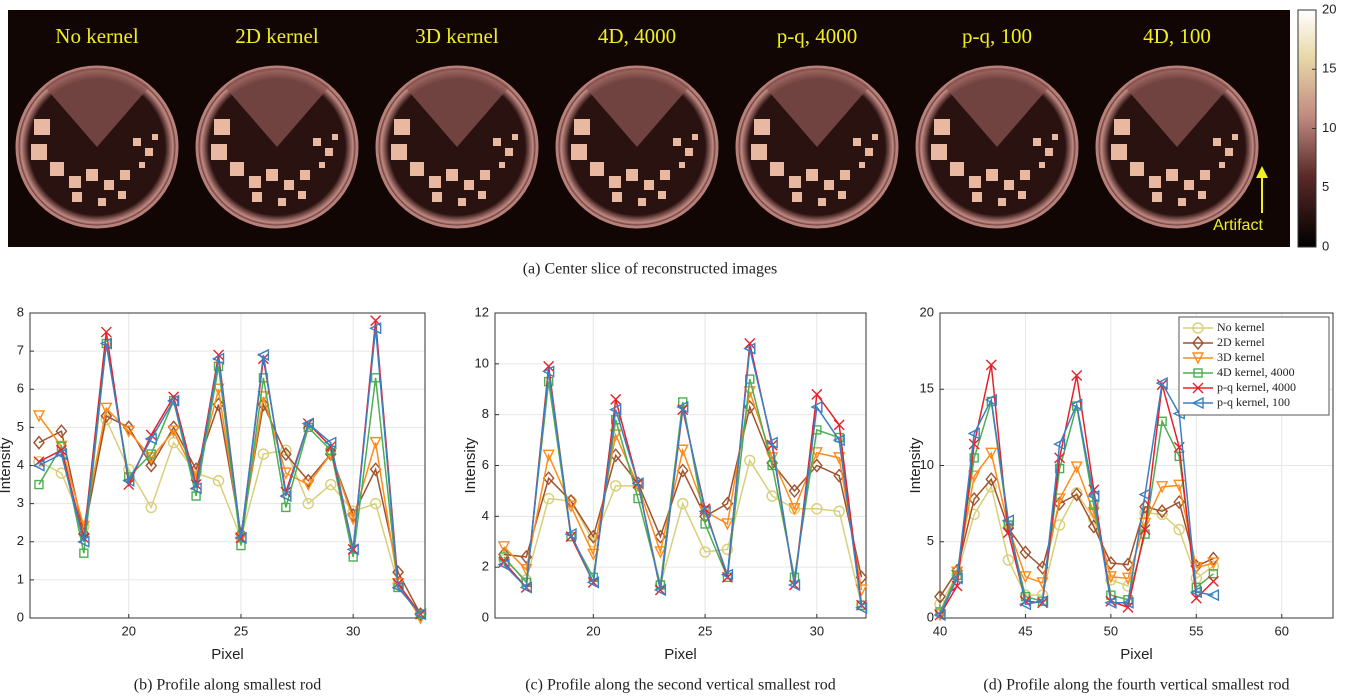 The image size is (1366, 700). I want to click on panel-label: 2D kernel, so click(277, 36).